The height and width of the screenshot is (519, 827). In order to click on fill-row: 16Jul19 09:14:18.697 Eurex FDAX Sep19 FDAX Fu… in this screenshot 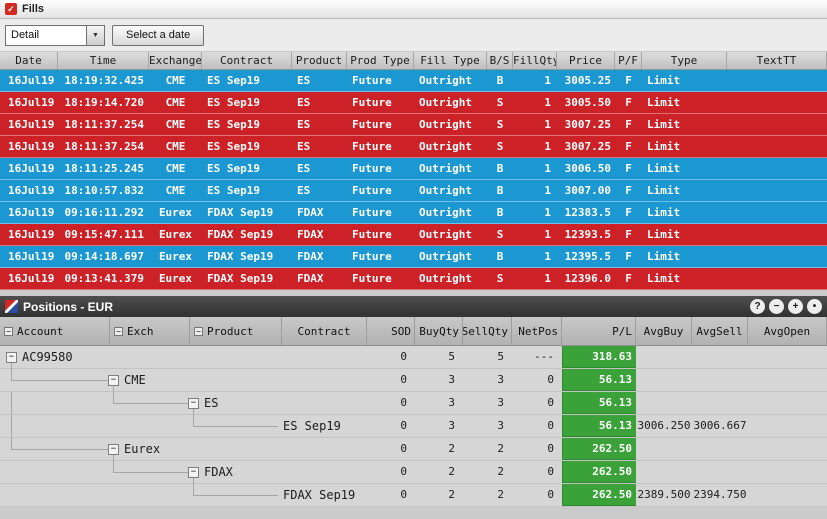, I will do `click(413, 257)`.